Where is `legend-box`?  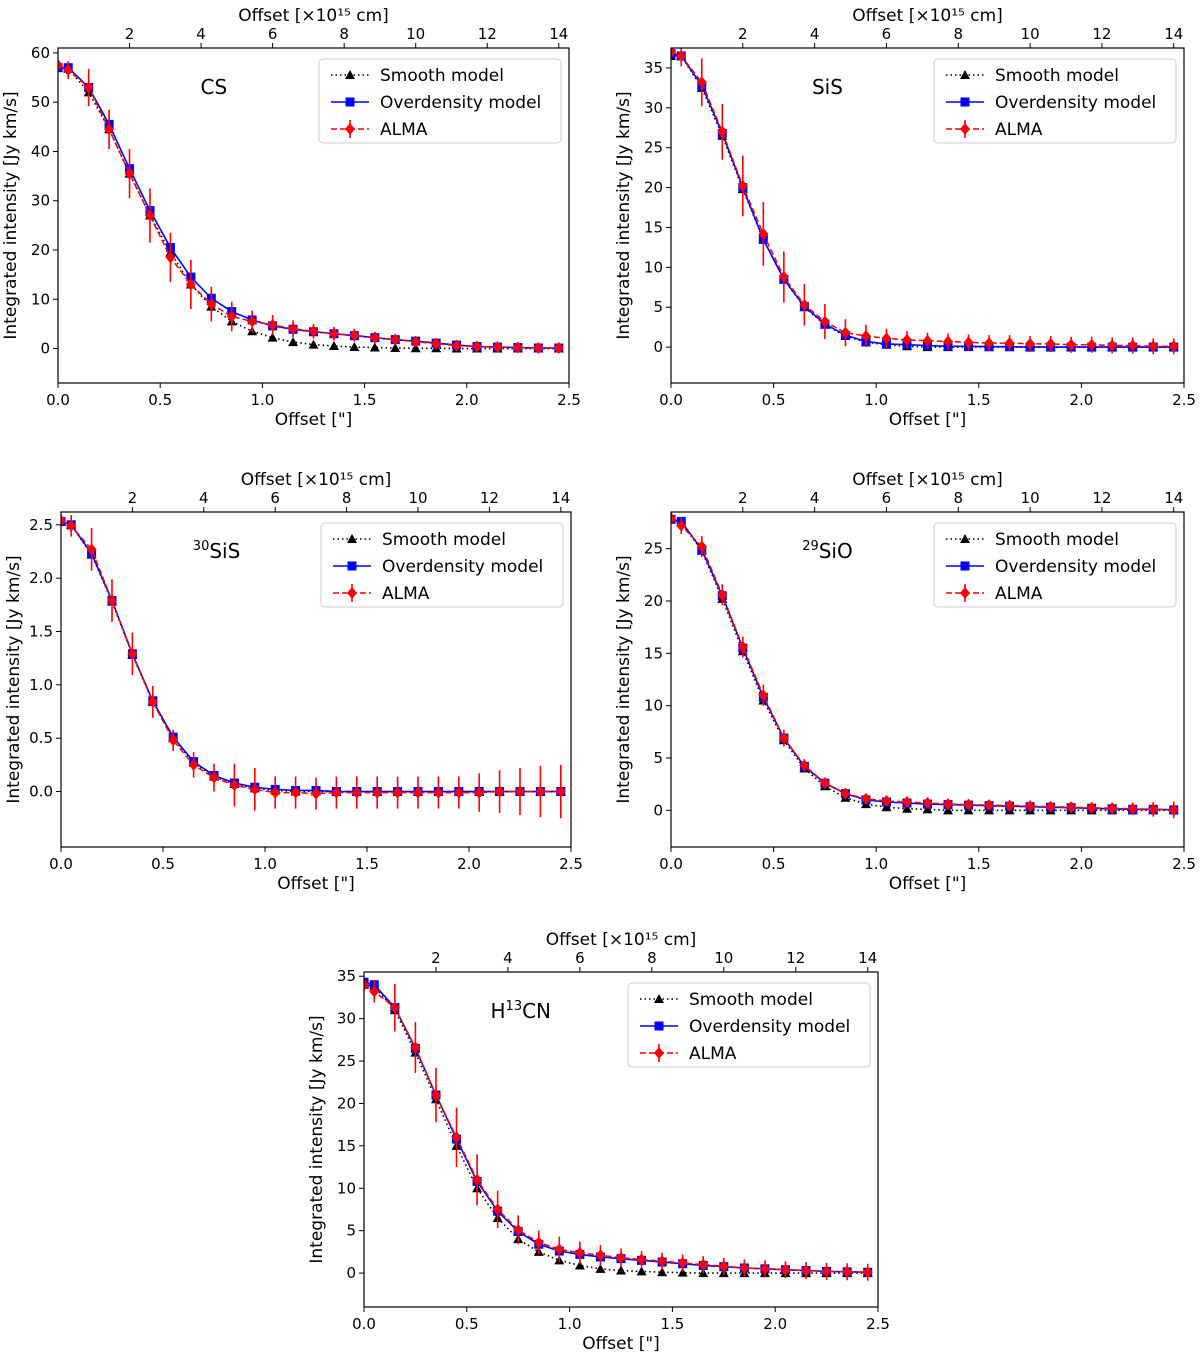
legend-box is located at coordinates (1055, 101).